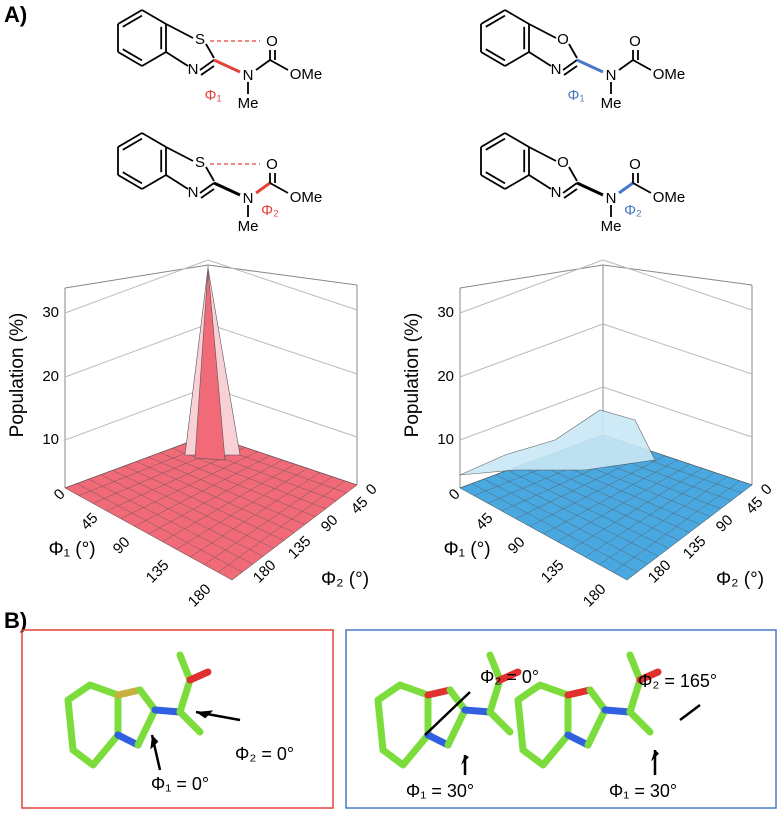 This screenshot has width=784, height=824. What do you see at coordinates (445, 439) in the screenshot?
I see `y-tick-label: 10` at bounding box center [445, 439].